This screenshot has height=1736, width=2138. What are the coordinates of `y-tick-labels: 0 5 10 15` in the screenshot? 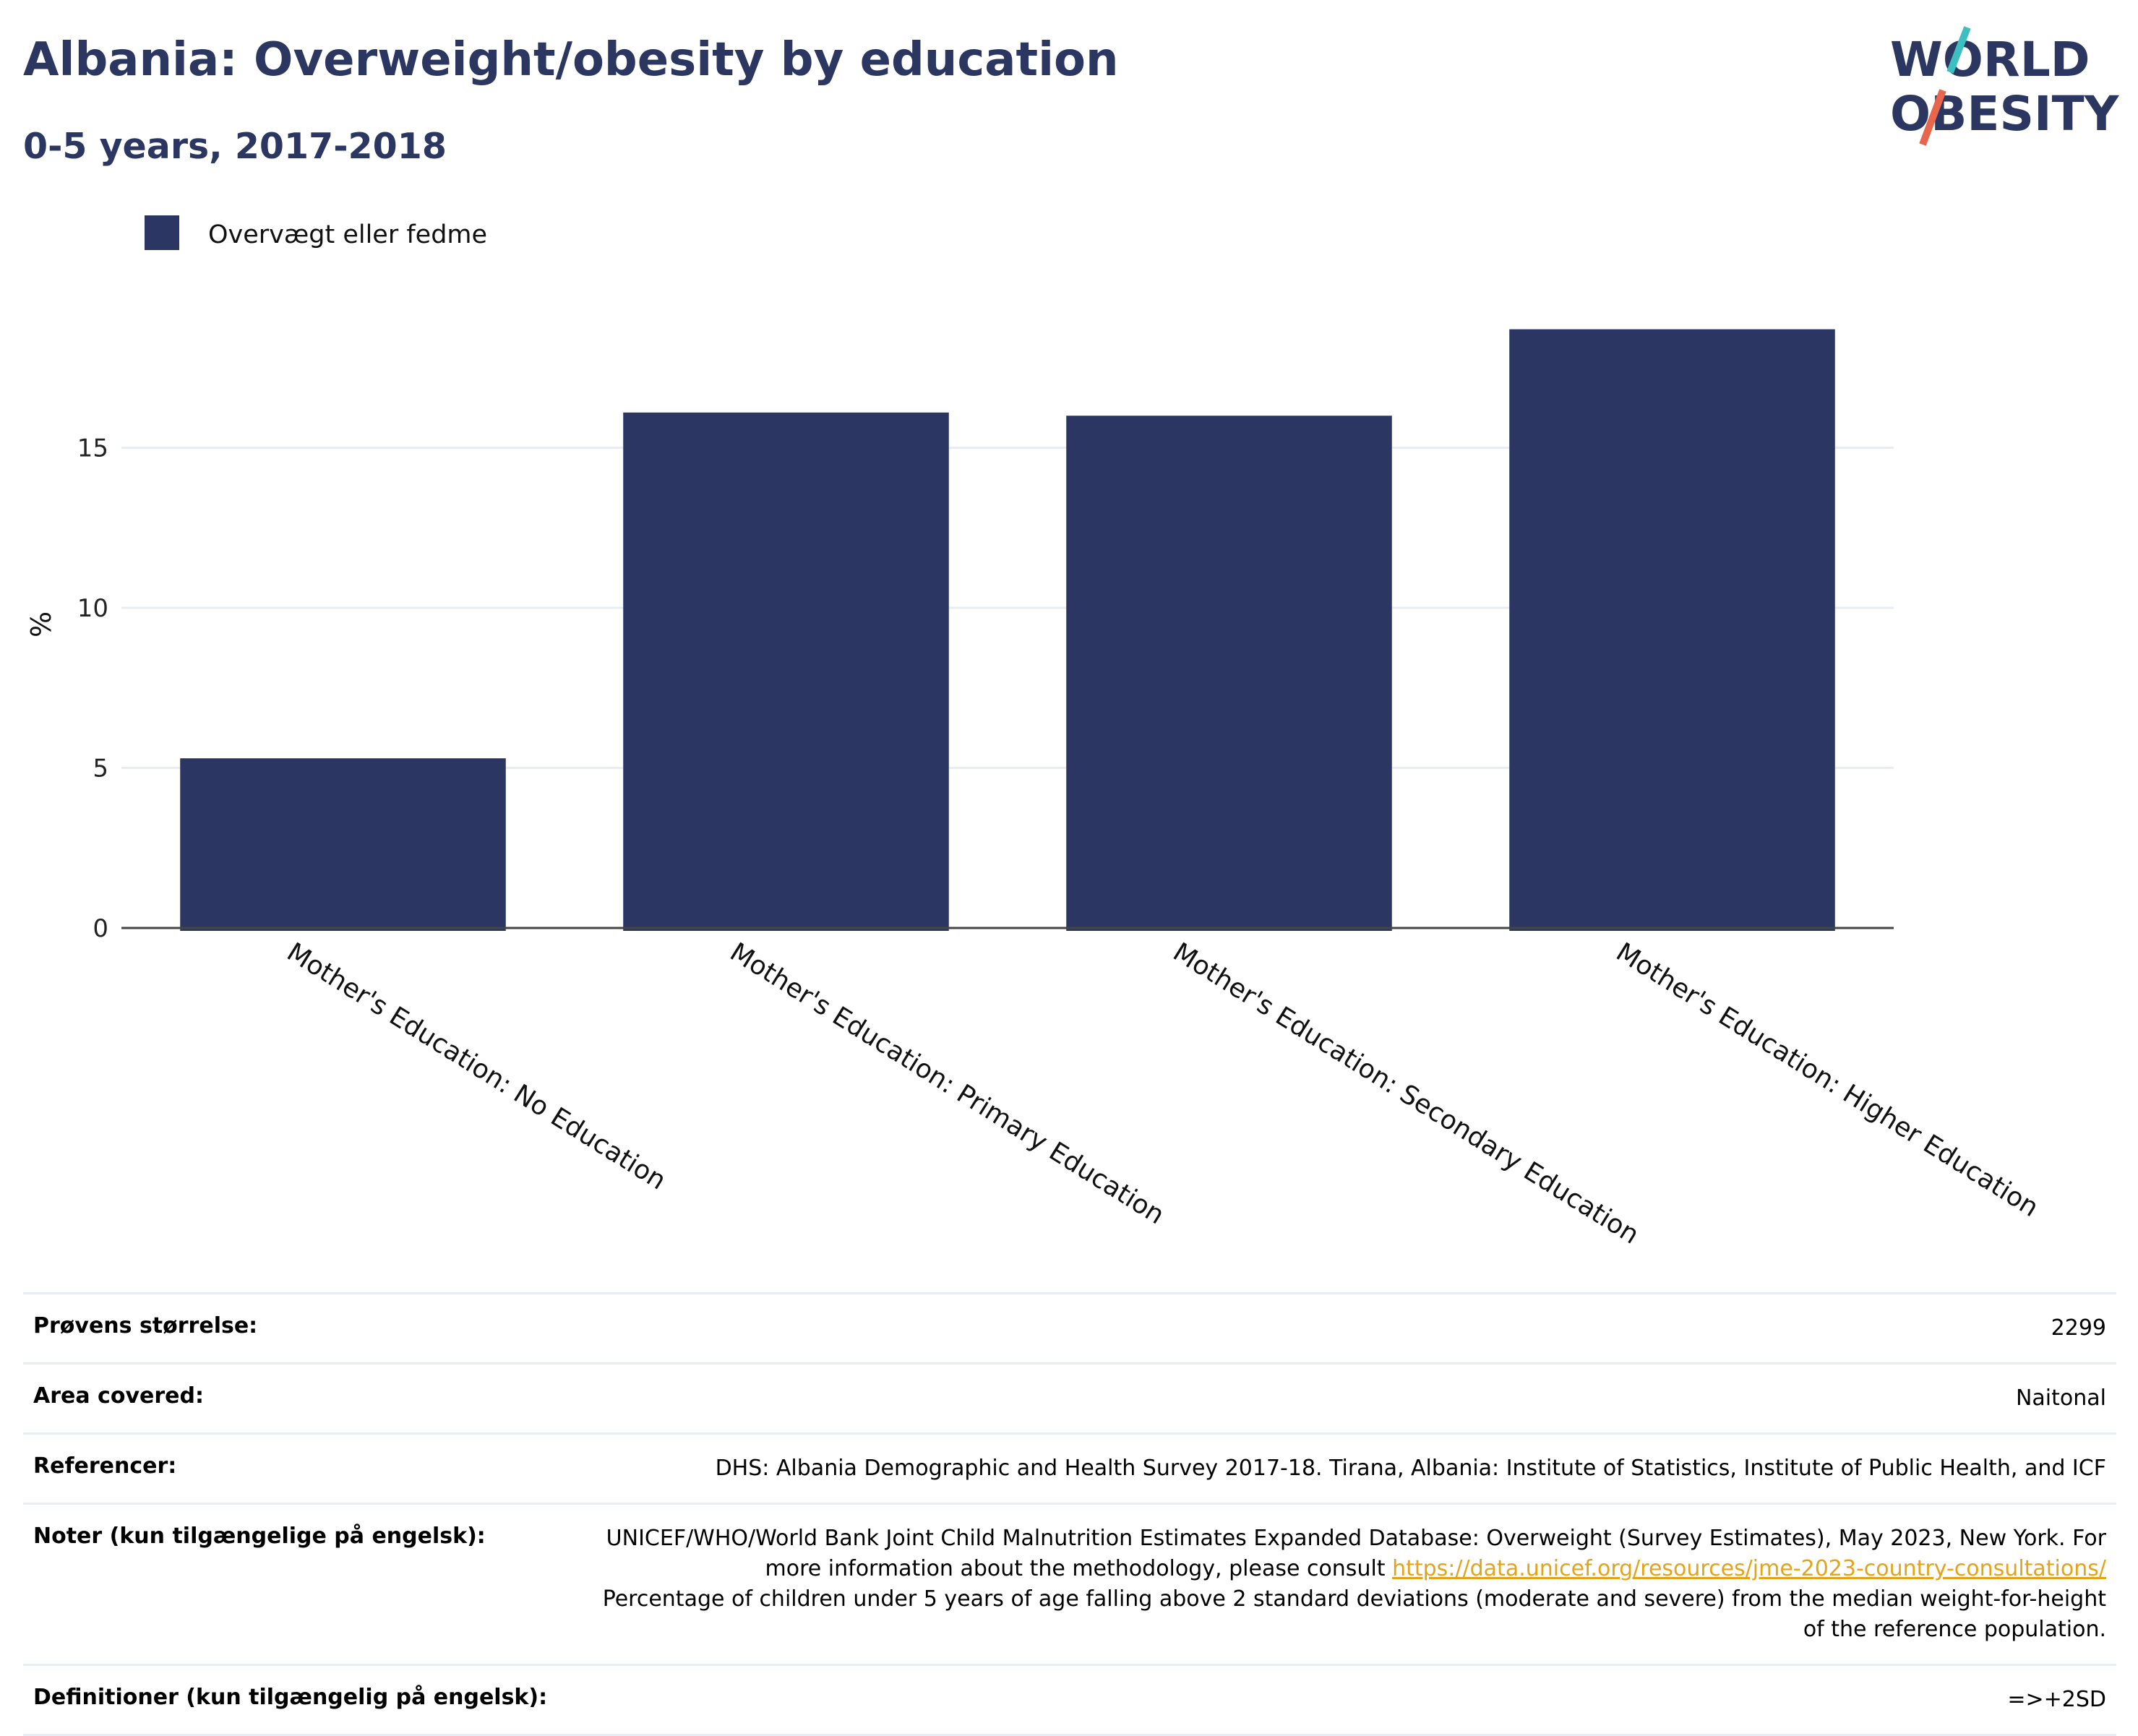 It's located at (92, 689).